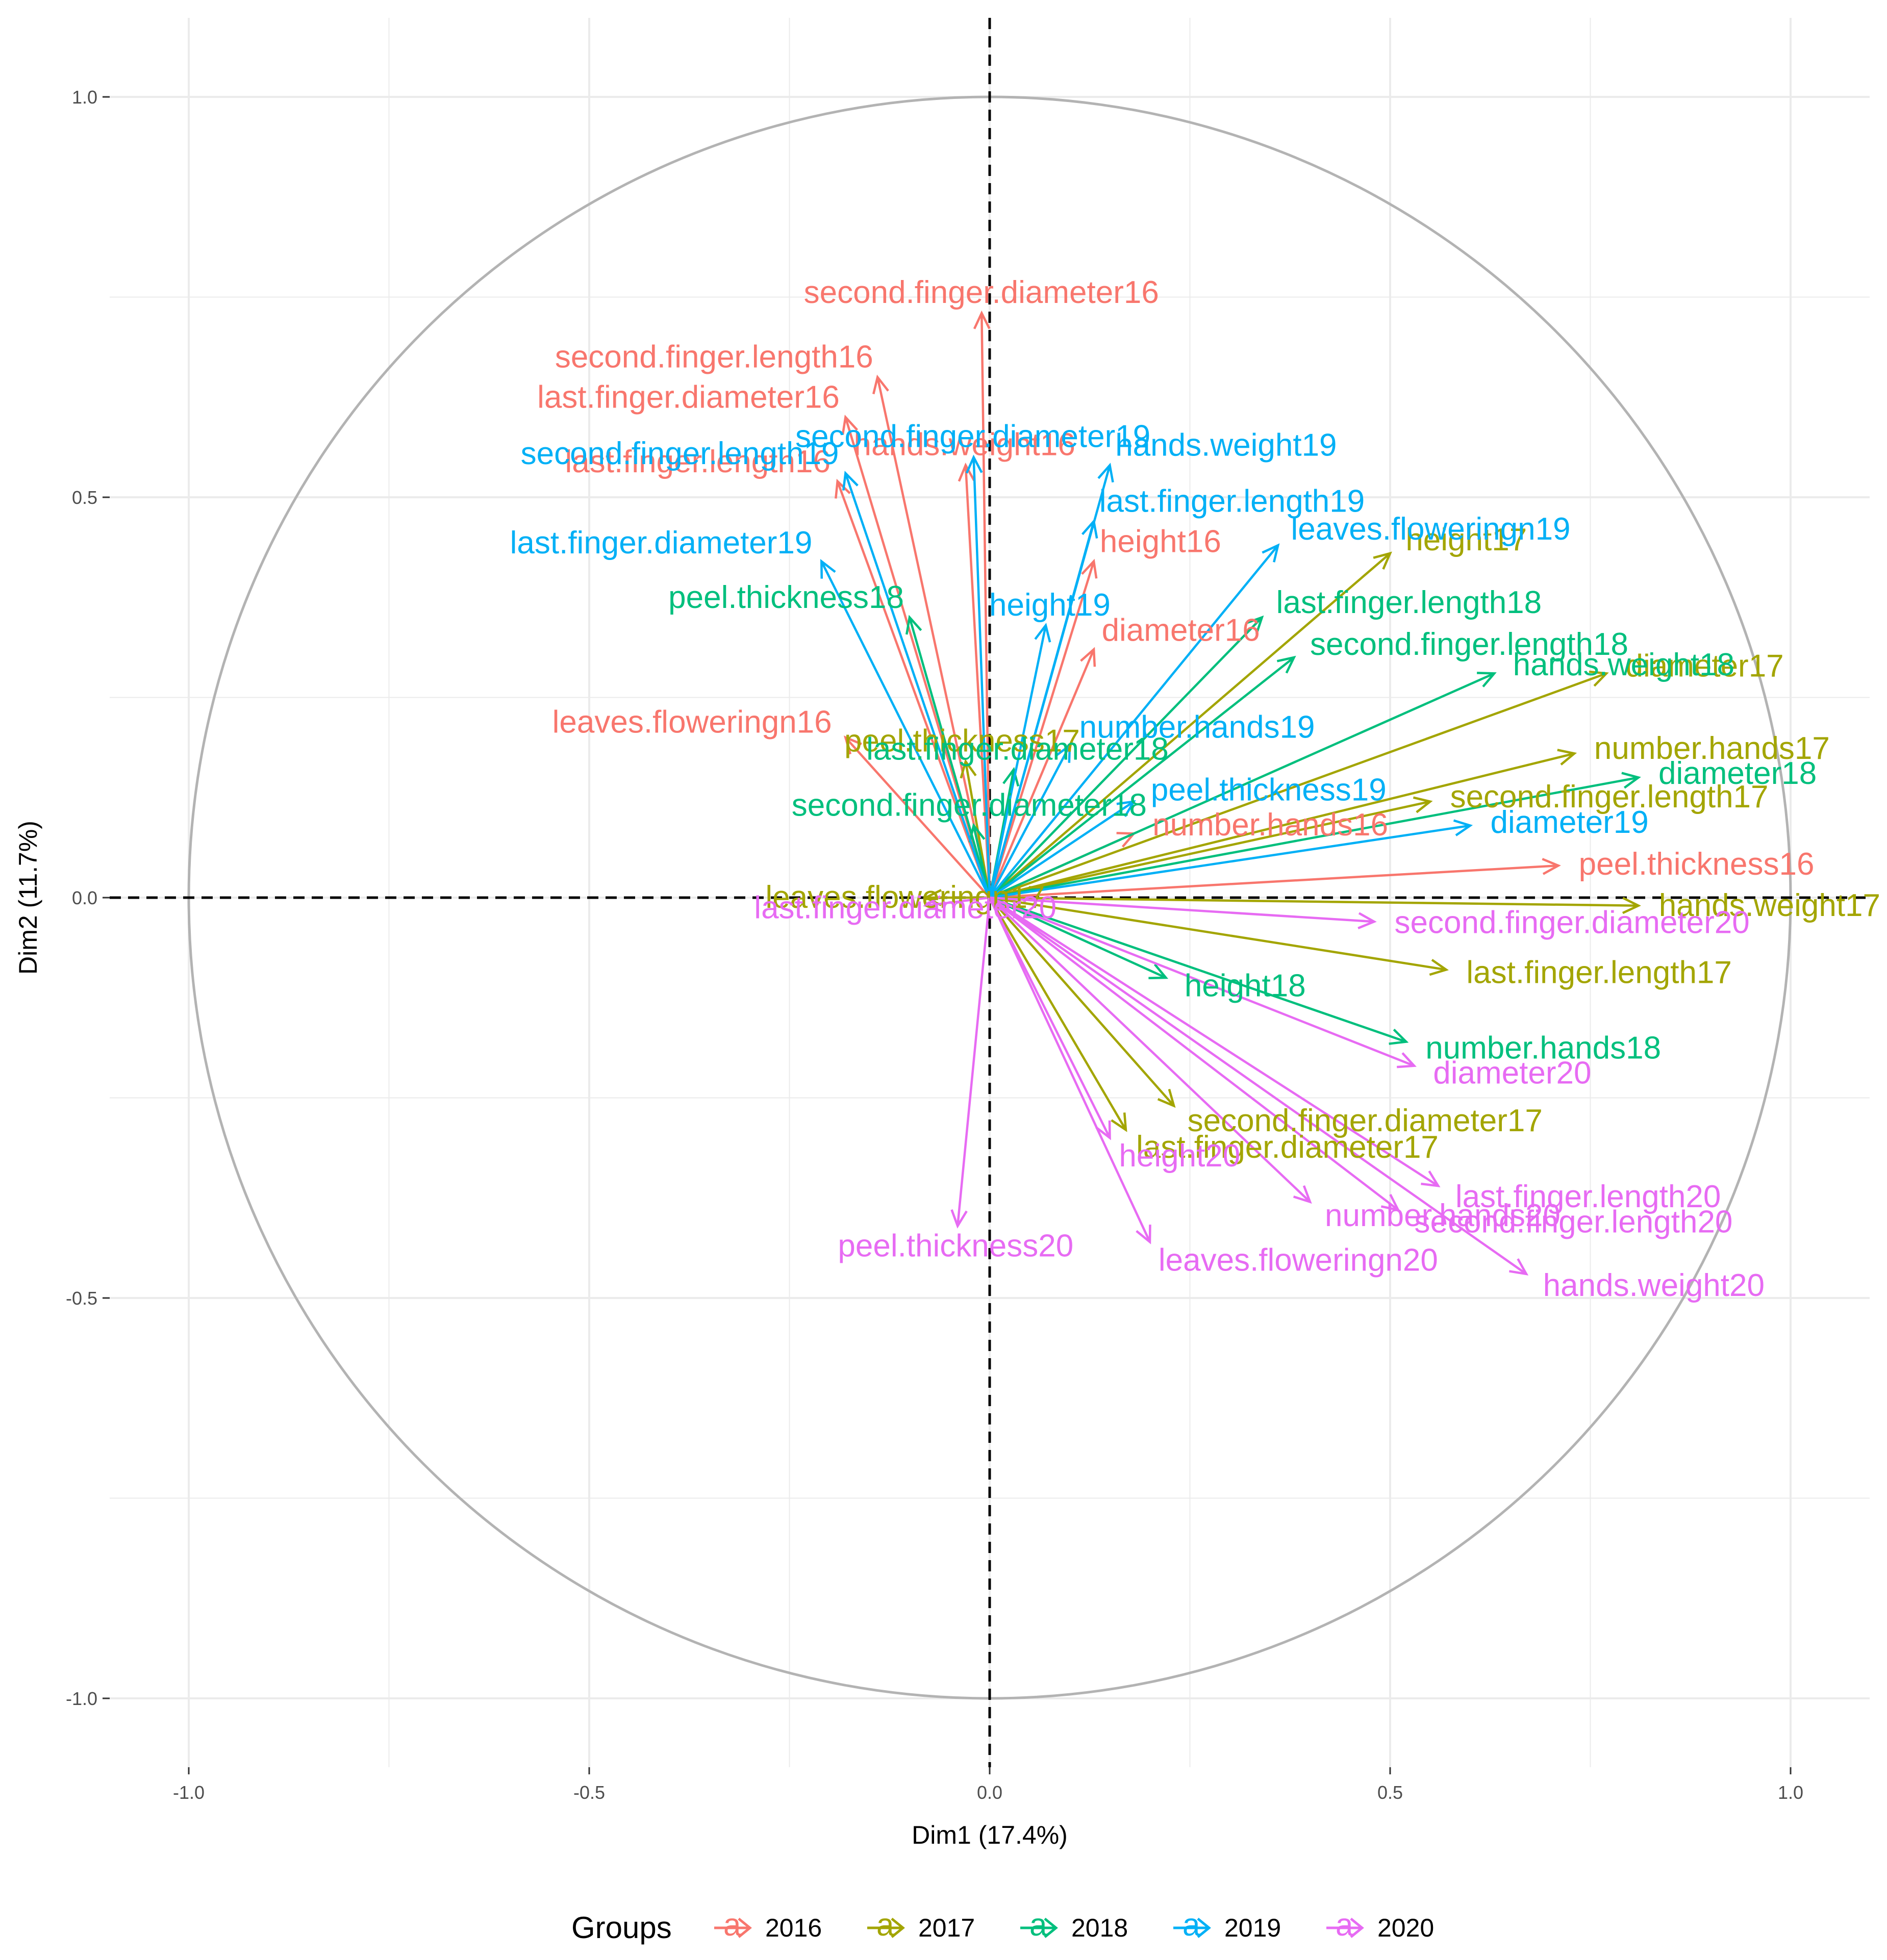 Image resolution: width=1887 pixels, height=1960 pixels. What do you see at coordinates (1269, 790) in the screenshot?
I see `variable-label: peel.thickness19` at bounding box center [1269, 790].